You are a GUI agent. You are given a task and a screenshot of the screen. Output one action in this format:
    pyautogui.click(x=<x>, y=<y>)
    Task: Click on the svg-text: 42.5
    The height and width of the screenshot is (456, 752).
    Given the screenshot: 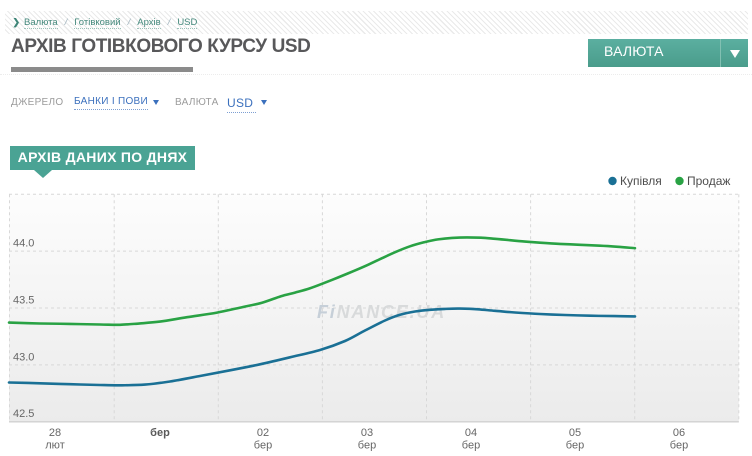 What is the action you would take?
    pyautogui.click(x=23, y=414)
    